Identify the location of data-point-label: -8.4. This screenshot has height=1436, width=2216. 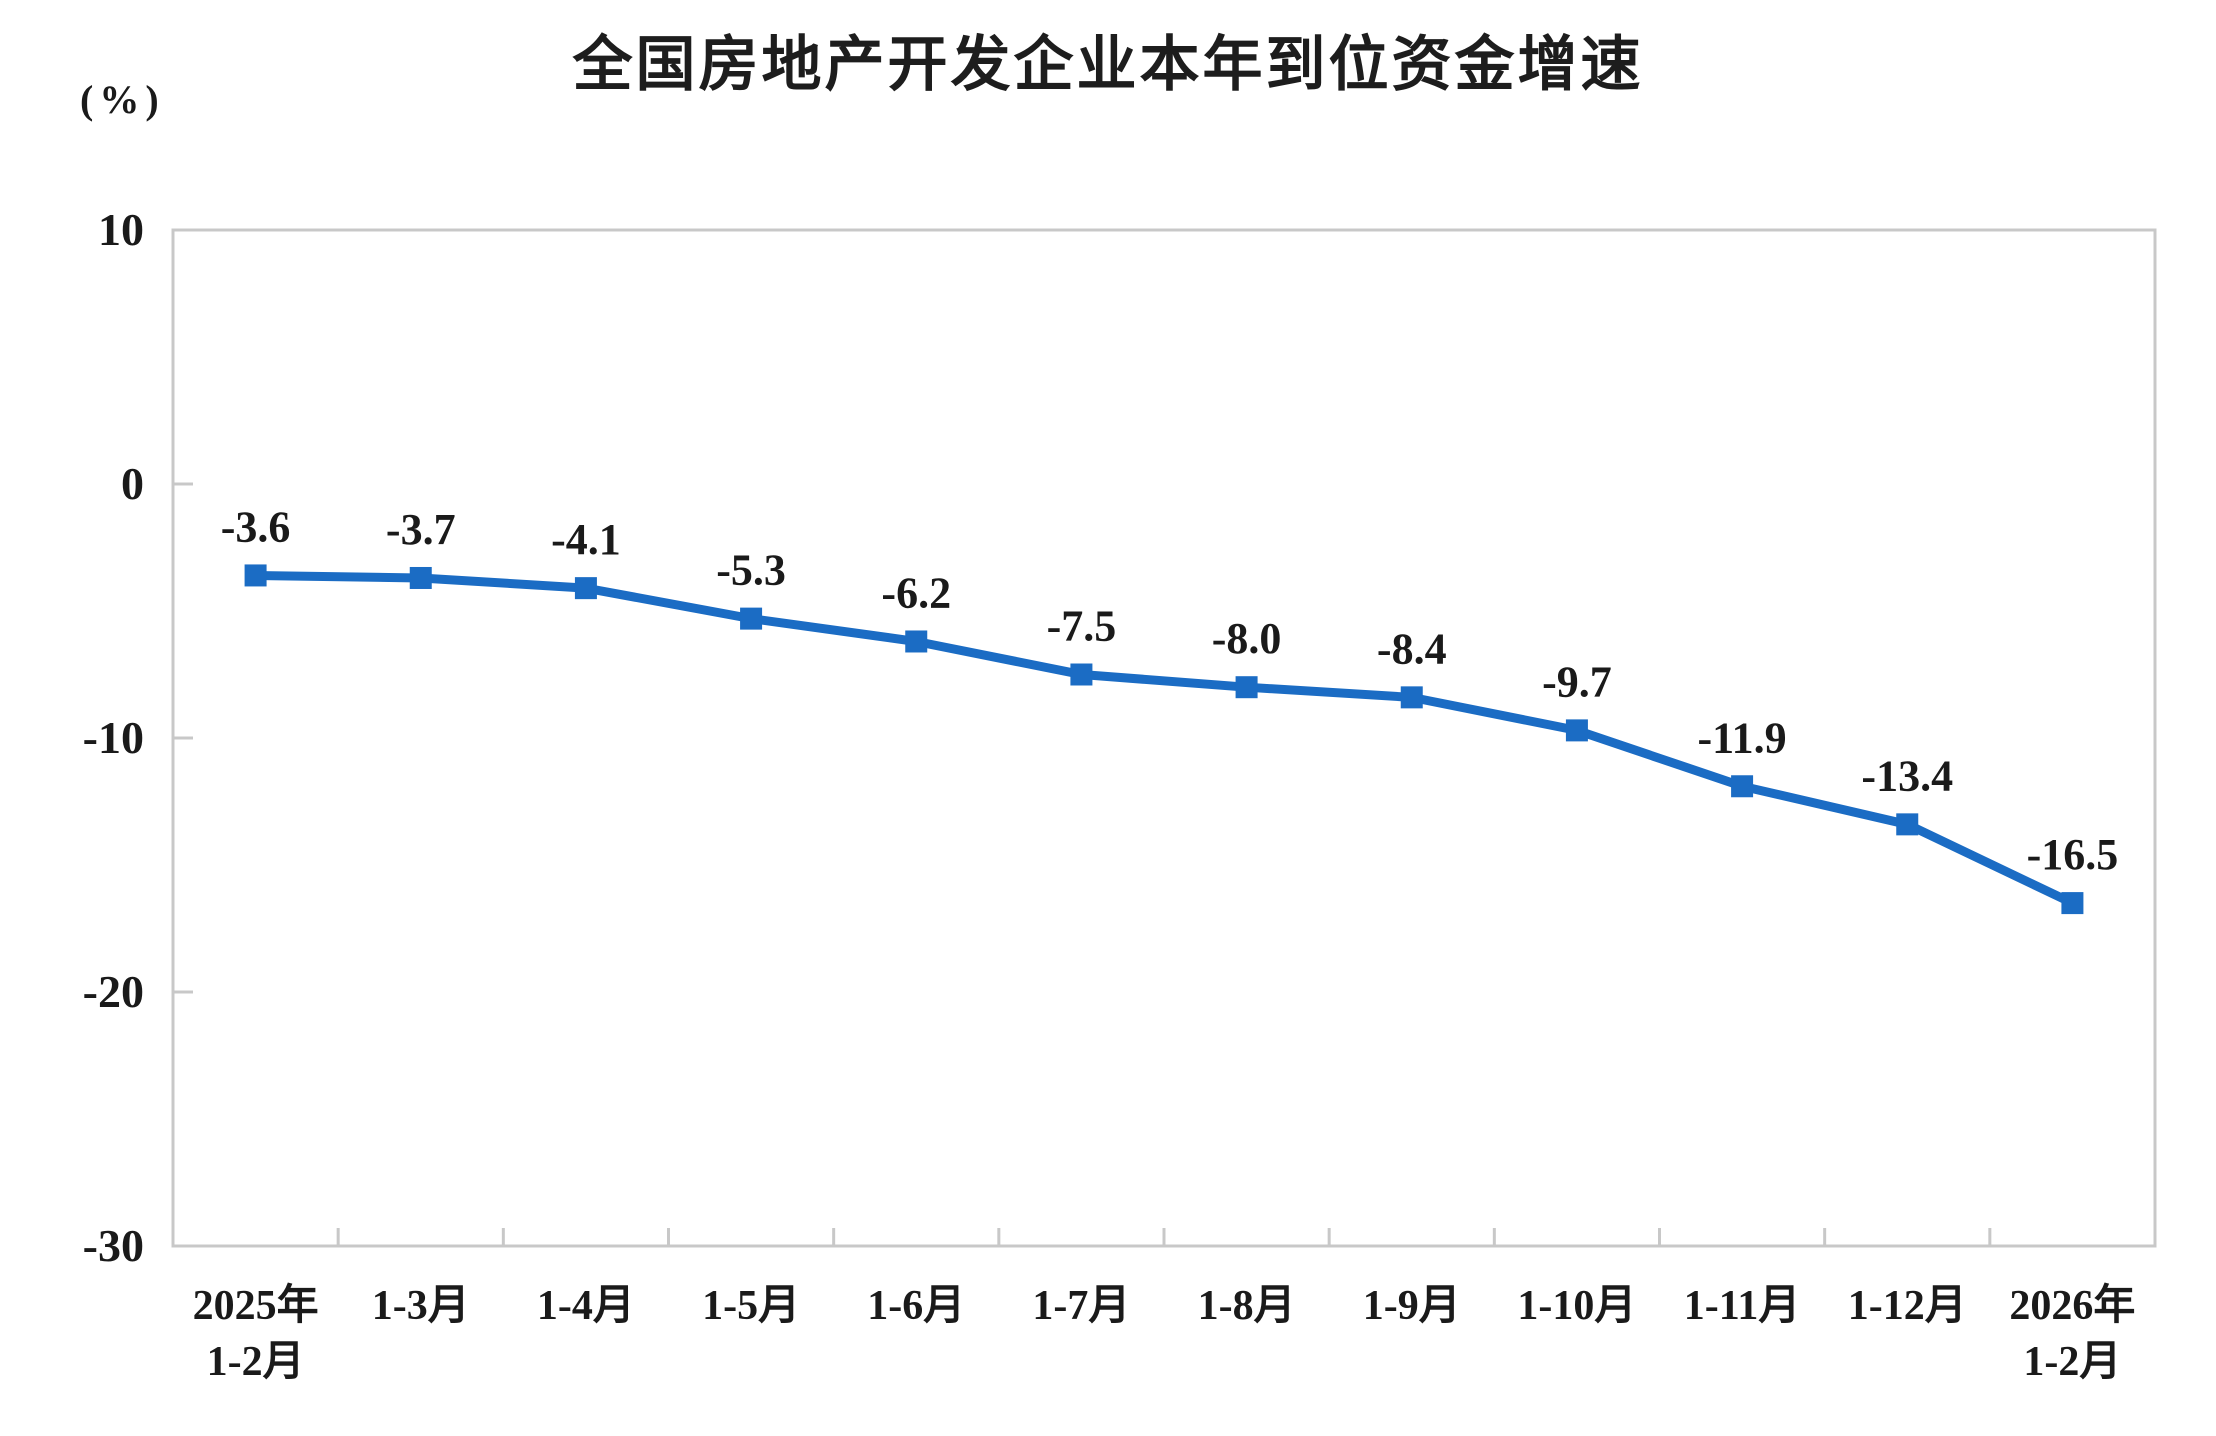
(1412, 648).